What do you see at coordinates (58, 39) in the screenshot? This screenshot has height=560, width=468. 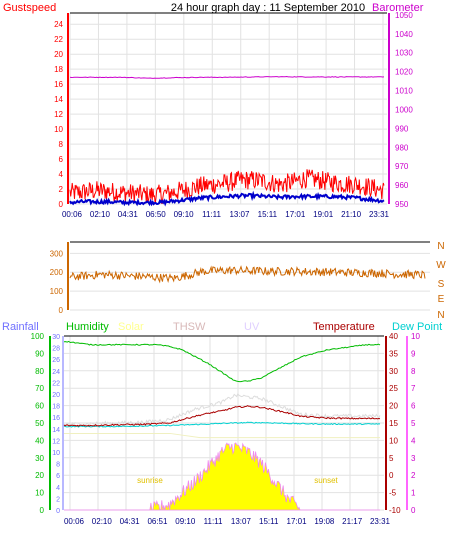 I see `gust-axis-tick-label: 22` at bounding box center [58, 39].